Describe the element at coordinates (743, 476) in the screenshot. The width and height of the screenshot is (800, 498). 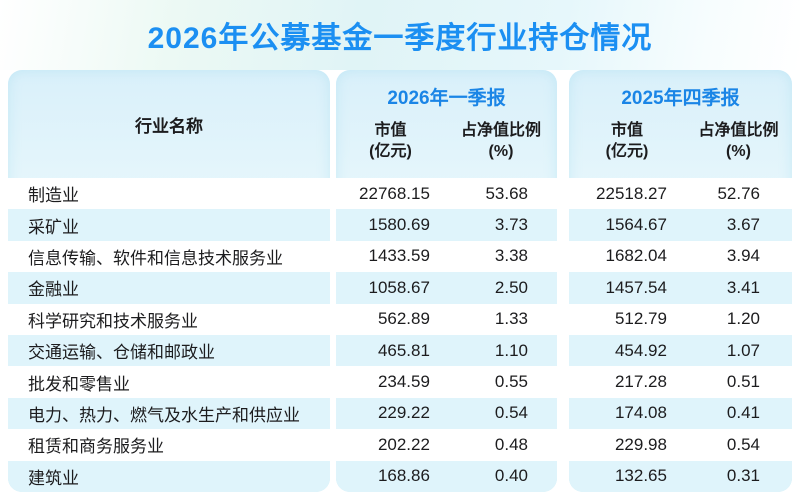
I see `pct-net-value-cell: 0.31` at that location.